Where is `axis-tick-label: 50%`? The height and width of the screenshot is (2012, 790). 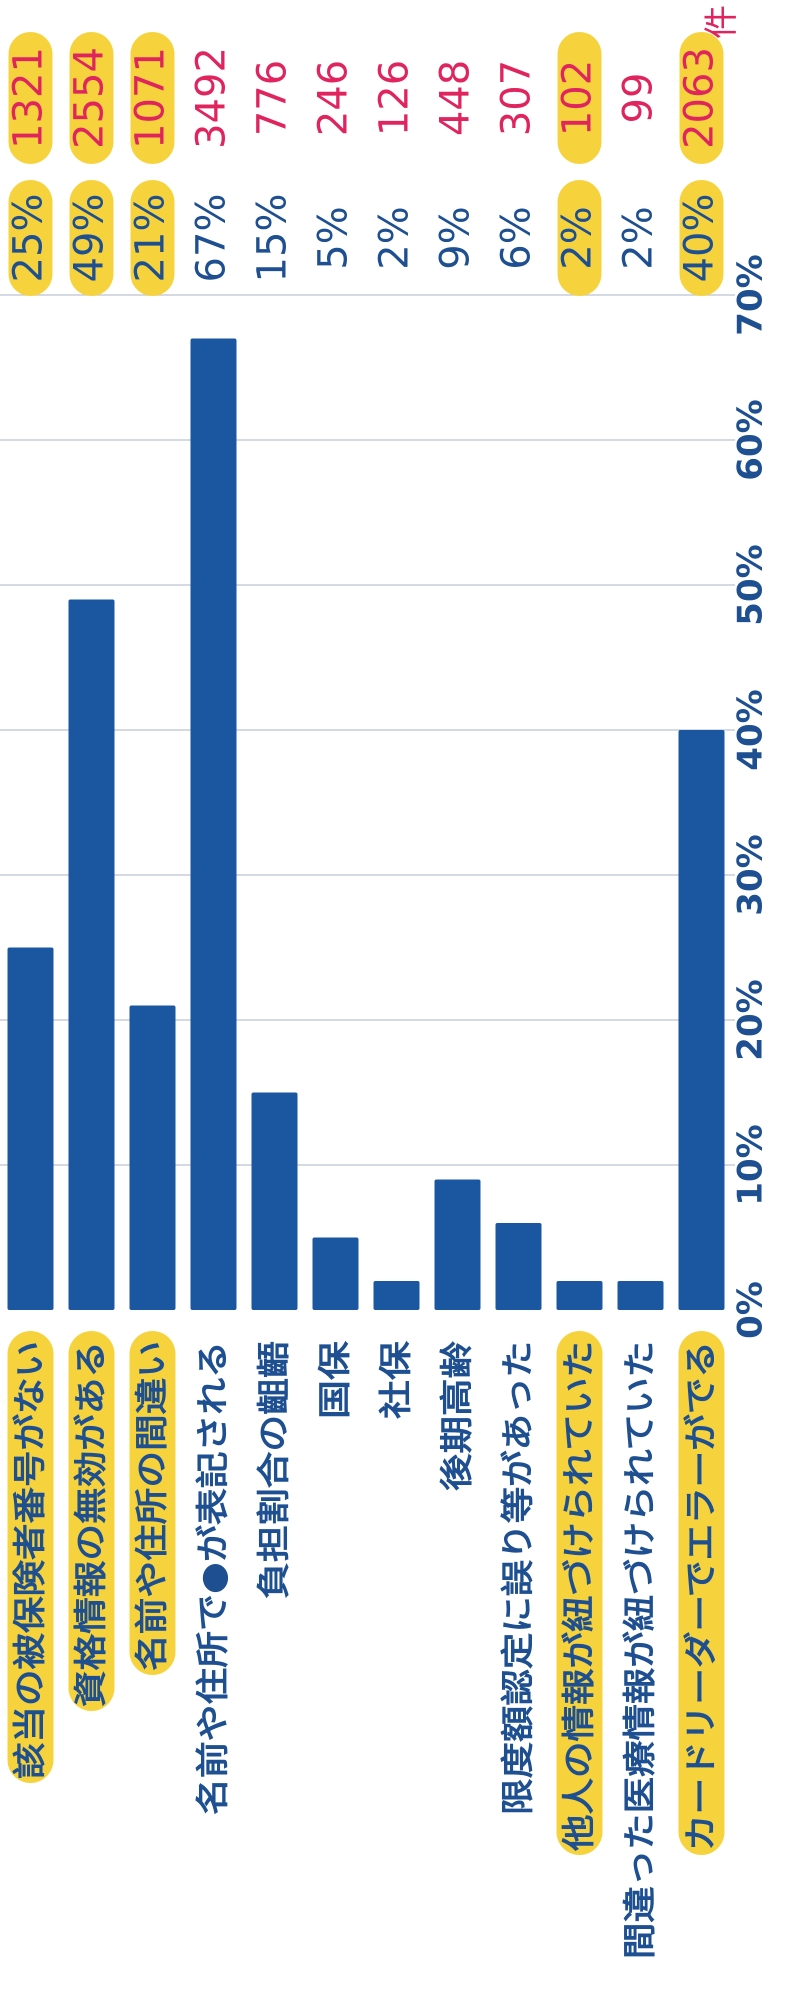
axis-tick-label: 50% is located at coordinates (751, 584).